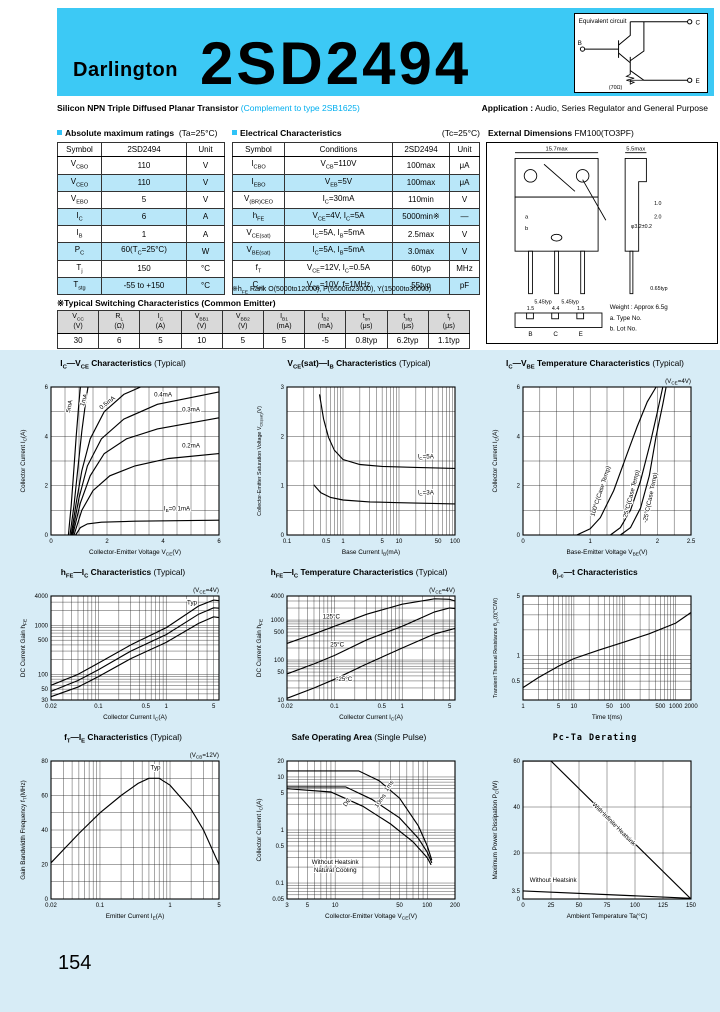 The width and height of the screenshot is (720, 1012). What do you see at coordinates (79, 182) in the screenshot?
I see `table-cell: VCEO` at bounding box center [79, 182].